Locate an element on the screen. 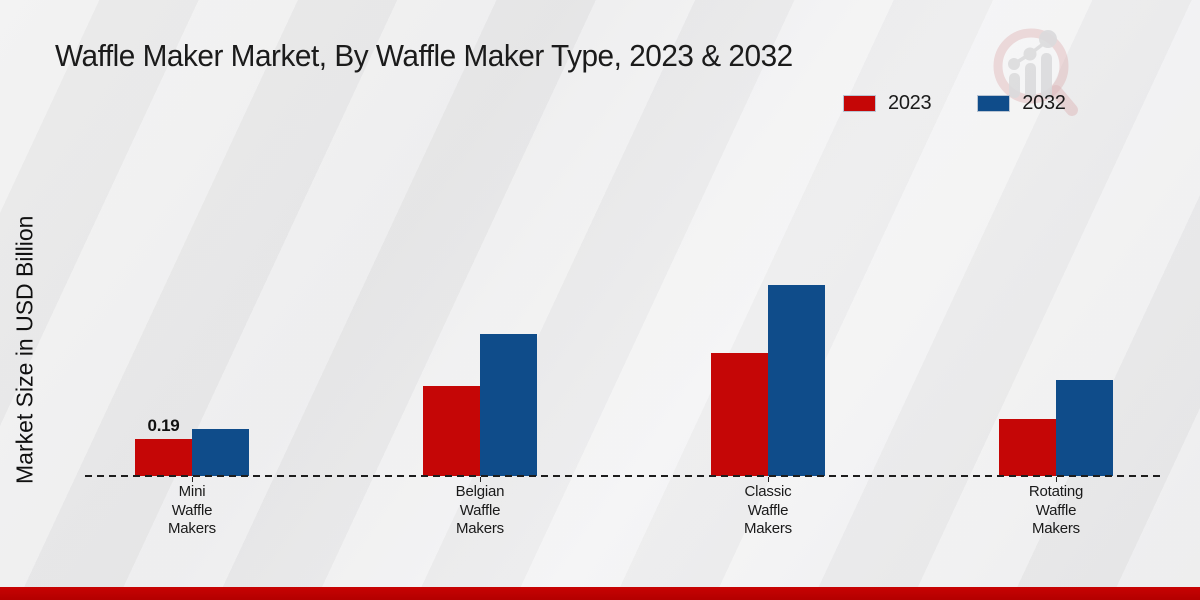 This screenshot has width=1200, height=600. x-axis-baseline is located at coordinates (624, 476).